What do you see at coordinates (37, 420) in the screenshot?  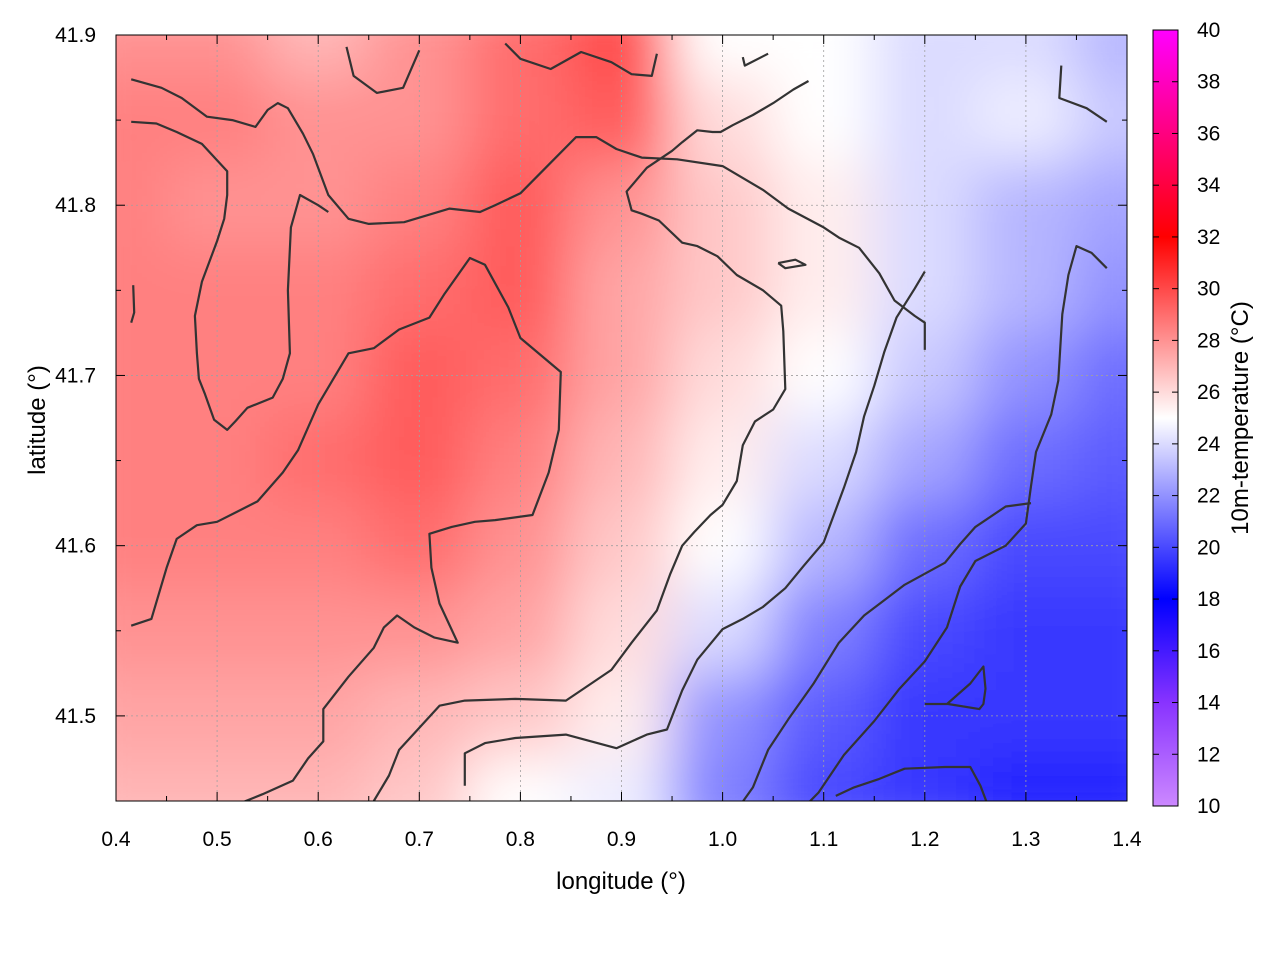 I see `y-axis-label: latitude (°)` at bounding box center [37, 420].